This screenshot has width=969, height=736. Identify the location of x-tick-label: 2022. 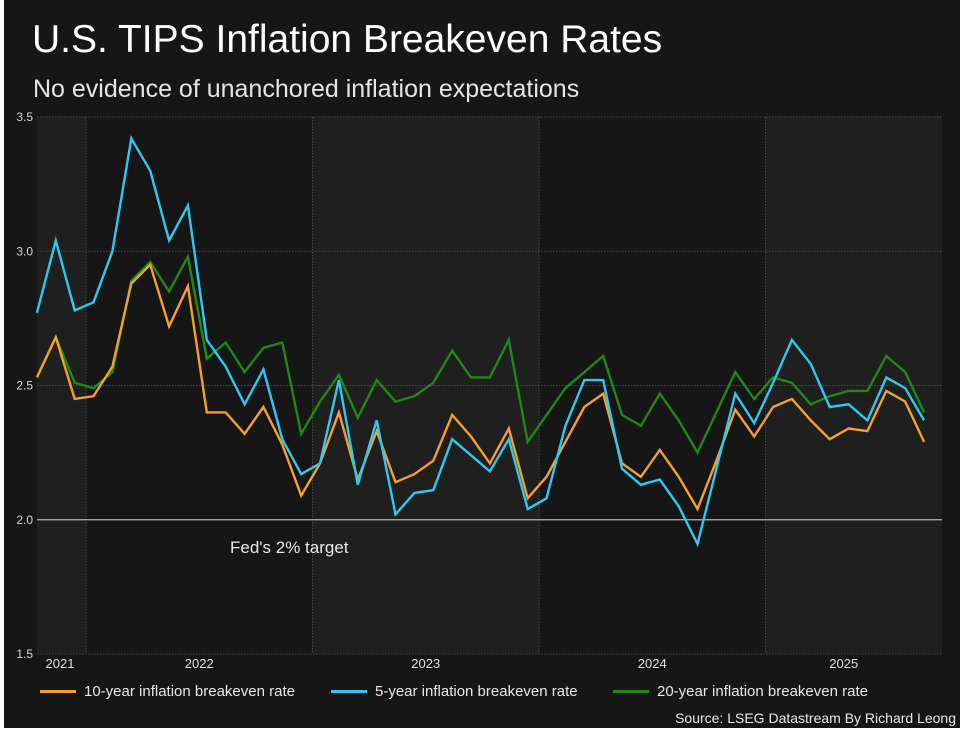
(199, 663).